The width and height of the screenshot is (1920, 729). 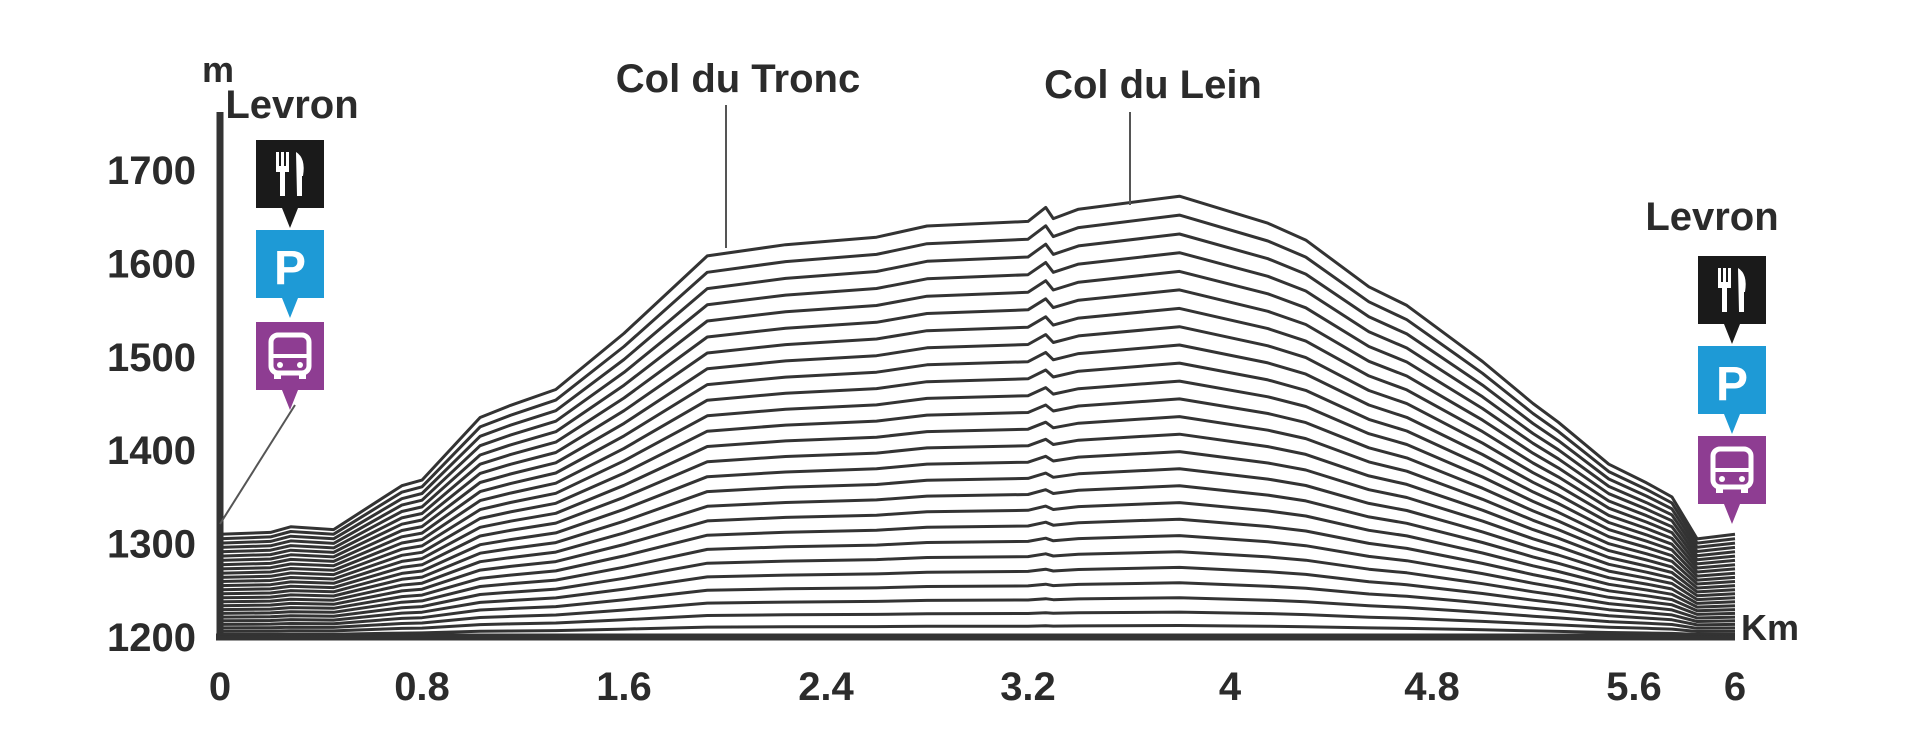 I want to click on levron-end-icons: P, so click(x=1732, y=390).